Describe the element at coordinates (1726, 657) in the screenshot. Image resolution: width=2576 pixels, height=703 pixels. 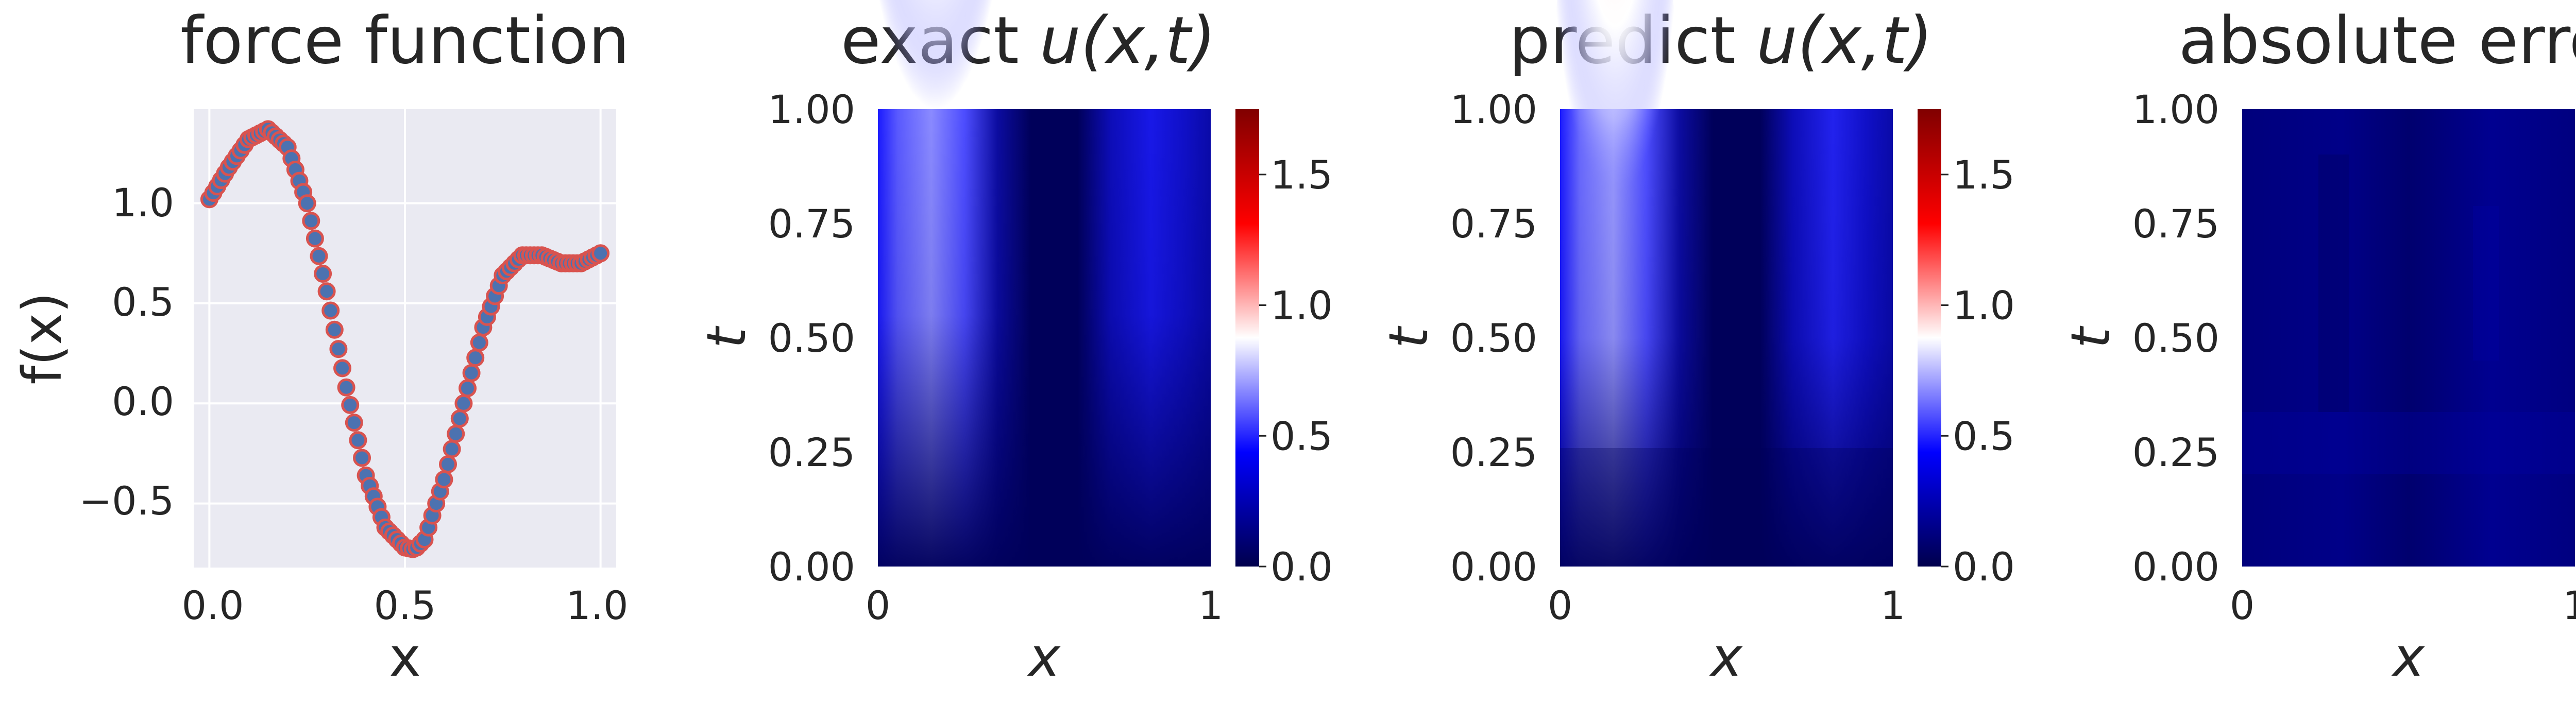
I see `predict-x-axis-label: x` at that location.